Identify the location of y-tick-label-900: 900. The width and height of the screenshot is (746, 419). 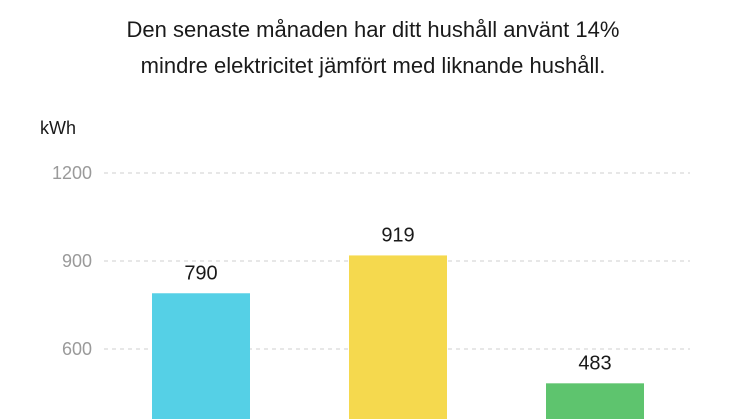
(77, 261).